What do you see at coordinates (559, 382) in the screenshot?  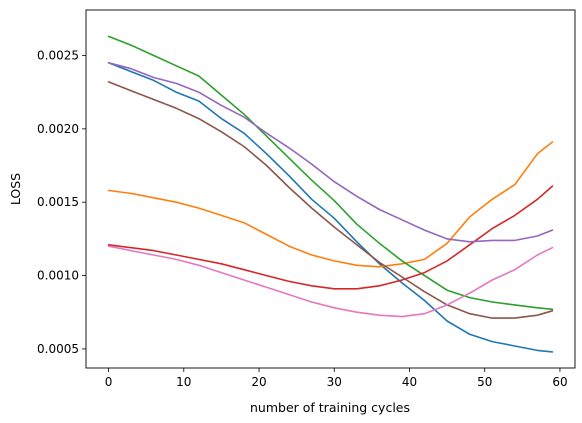 I see `x-tick-label: 60` at bounding box center [559, 382].